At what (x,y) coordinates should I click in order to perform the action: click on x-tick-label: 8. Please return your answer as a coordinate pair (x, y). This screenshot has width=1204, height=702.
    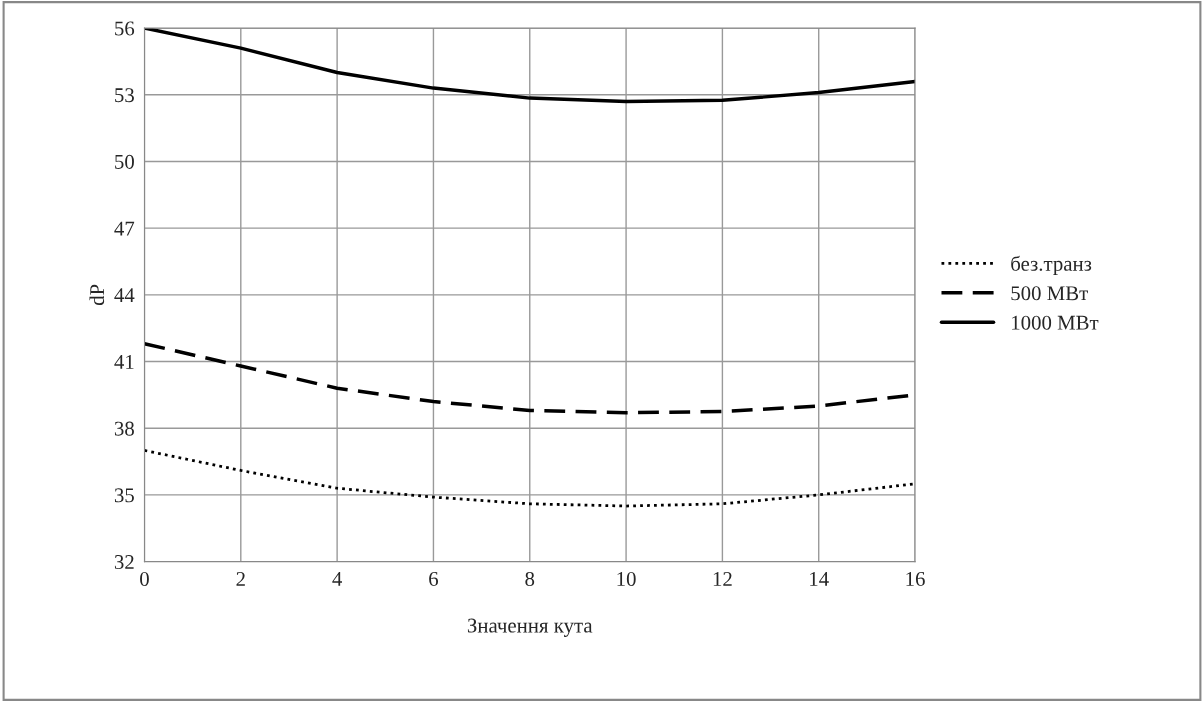
    Looking at the image, I should click on (530, 578).